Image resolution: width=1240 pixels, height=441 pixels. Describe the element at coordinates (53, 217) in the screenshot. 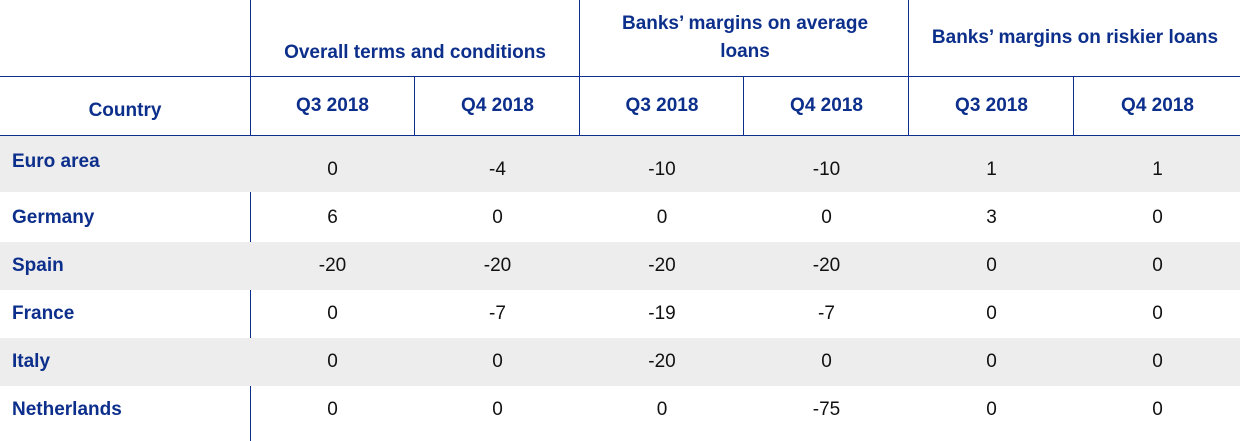

I see `country-label: Germany` at that location.